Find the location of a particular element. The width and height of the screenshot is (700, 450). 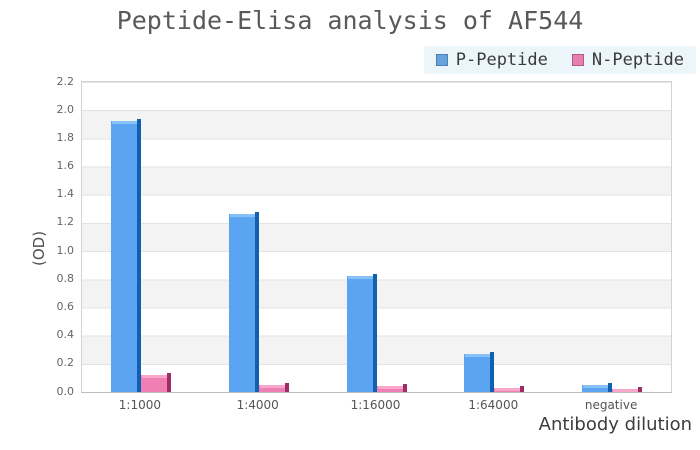

legend-label-n-peptide: N-Peptide is located at coordinates (637, 60).